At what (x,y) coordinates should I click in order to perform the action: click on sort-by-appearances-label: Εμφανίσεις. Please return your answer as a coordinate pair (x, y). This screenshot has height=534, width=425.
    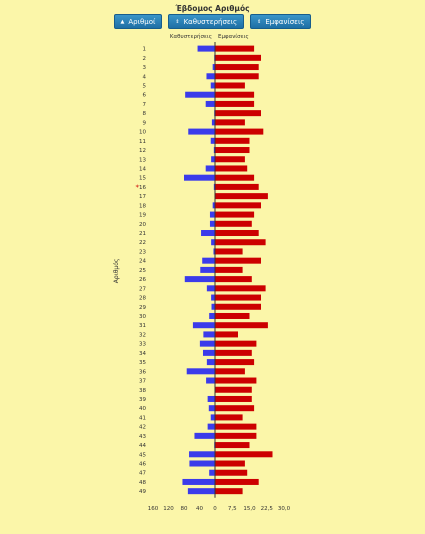
    Looking at the image, I should click on (285, 21).